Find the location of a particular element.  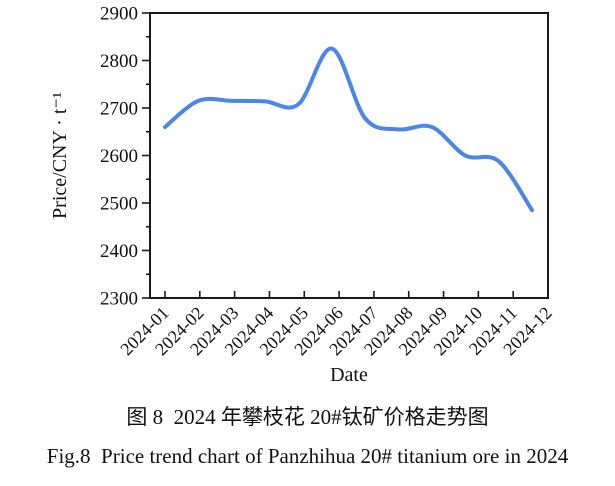

y-tick-label: 2500 is located at coordinates (119, 204).